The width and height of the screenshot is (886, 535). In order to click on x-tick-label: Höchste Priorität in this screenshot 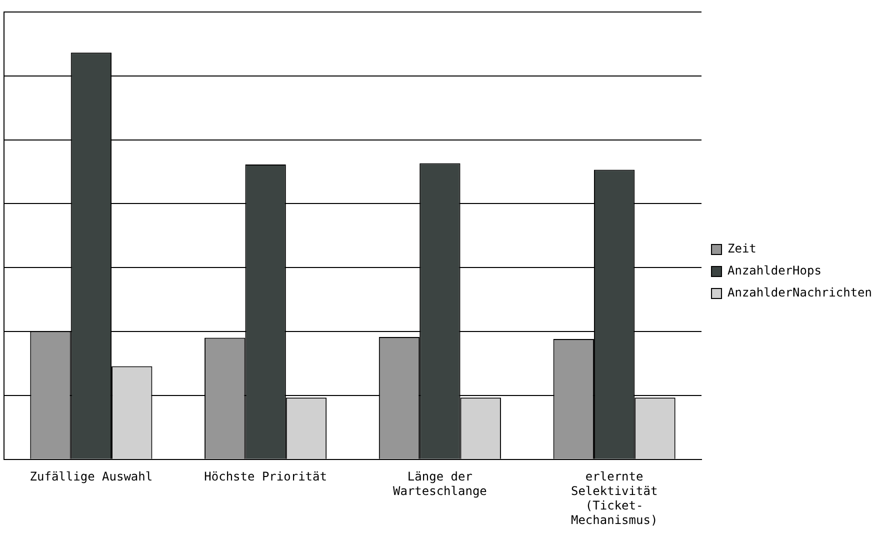, I will do `click(265, 477)`.